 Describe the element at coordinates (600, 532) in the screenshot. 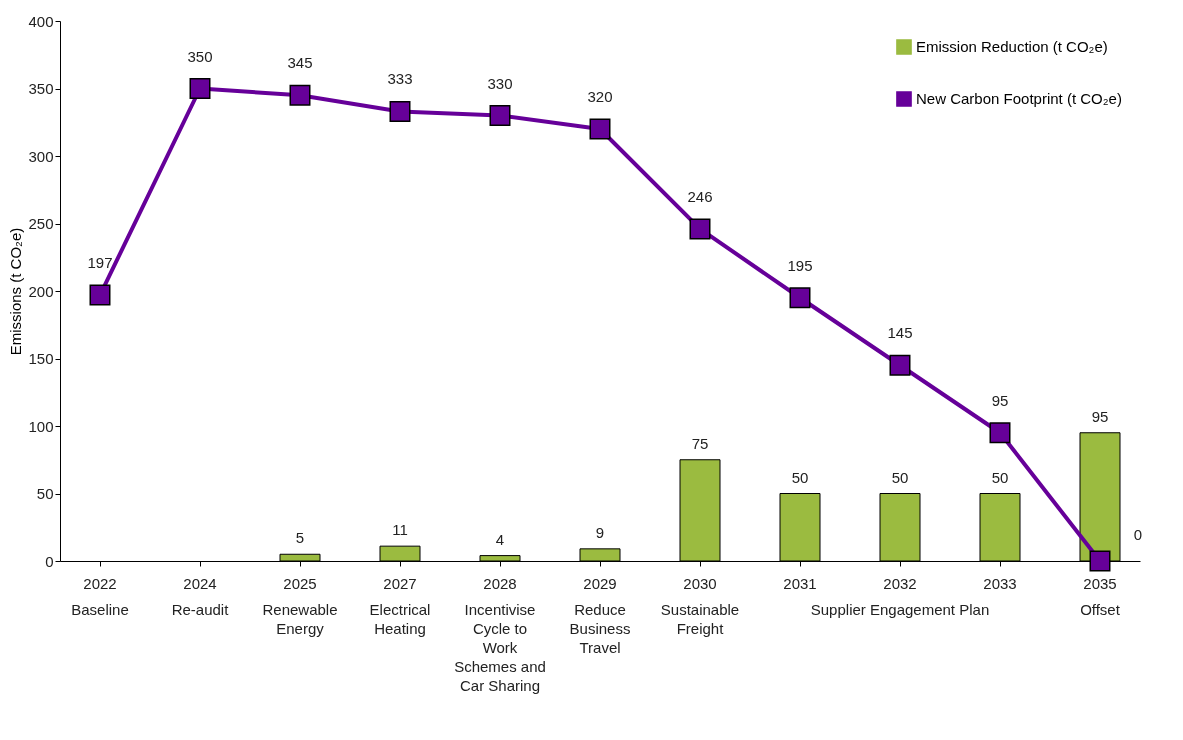

I see `data-label: 9` at that location.